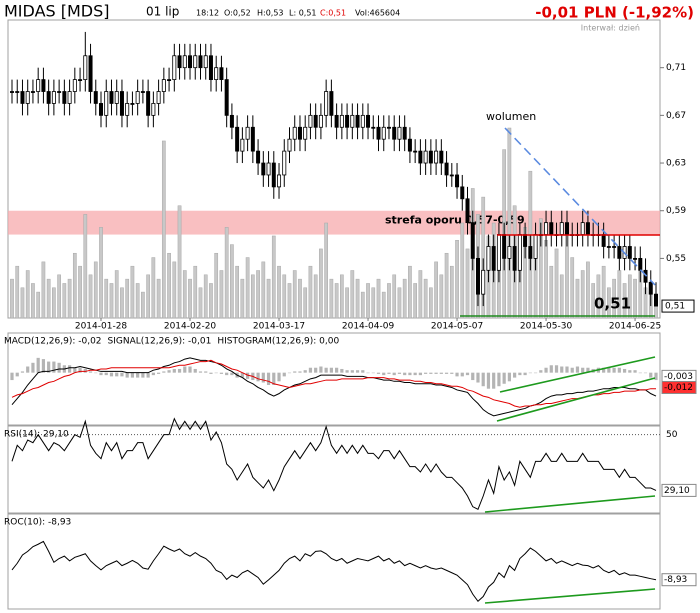 The height and width of the screenshot is (613, 700). Describe the element at coordinates (278, 342) in the screenshot. I see `legend-entry: HISTOGRAM(12,26,9): 0,00` at that location.